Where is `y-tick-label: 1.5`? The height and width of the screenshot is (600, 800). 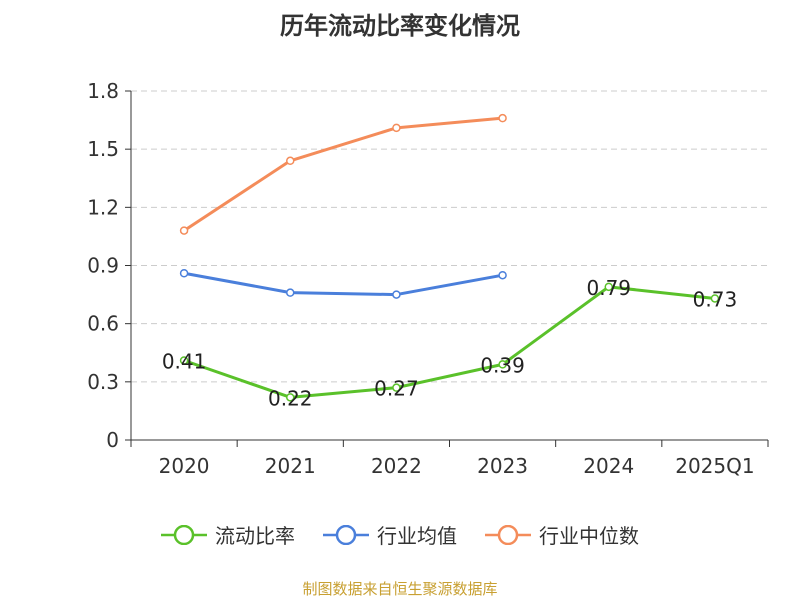
y-tick-label: 1.5 is located at coordinates (103, 149).